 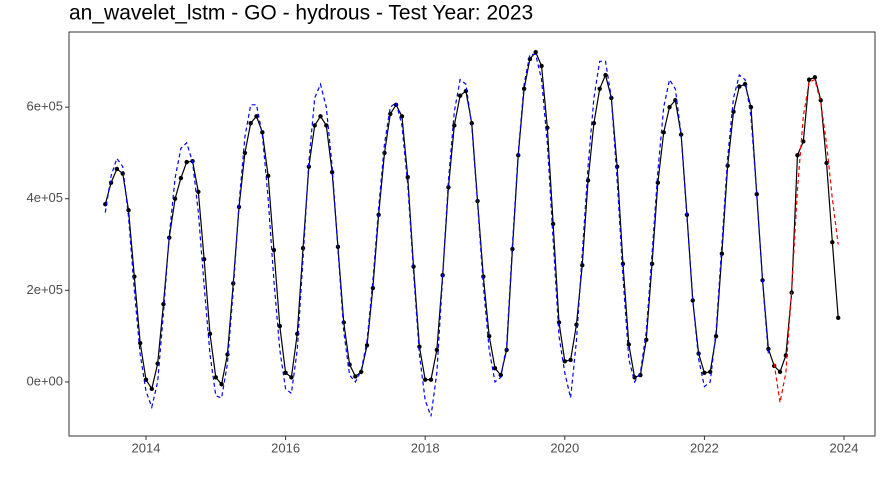 What do you see at coordinates (146, 447) in the screenshot?
I see `x-tick-label: 2014` at bounding box center [146, 447].